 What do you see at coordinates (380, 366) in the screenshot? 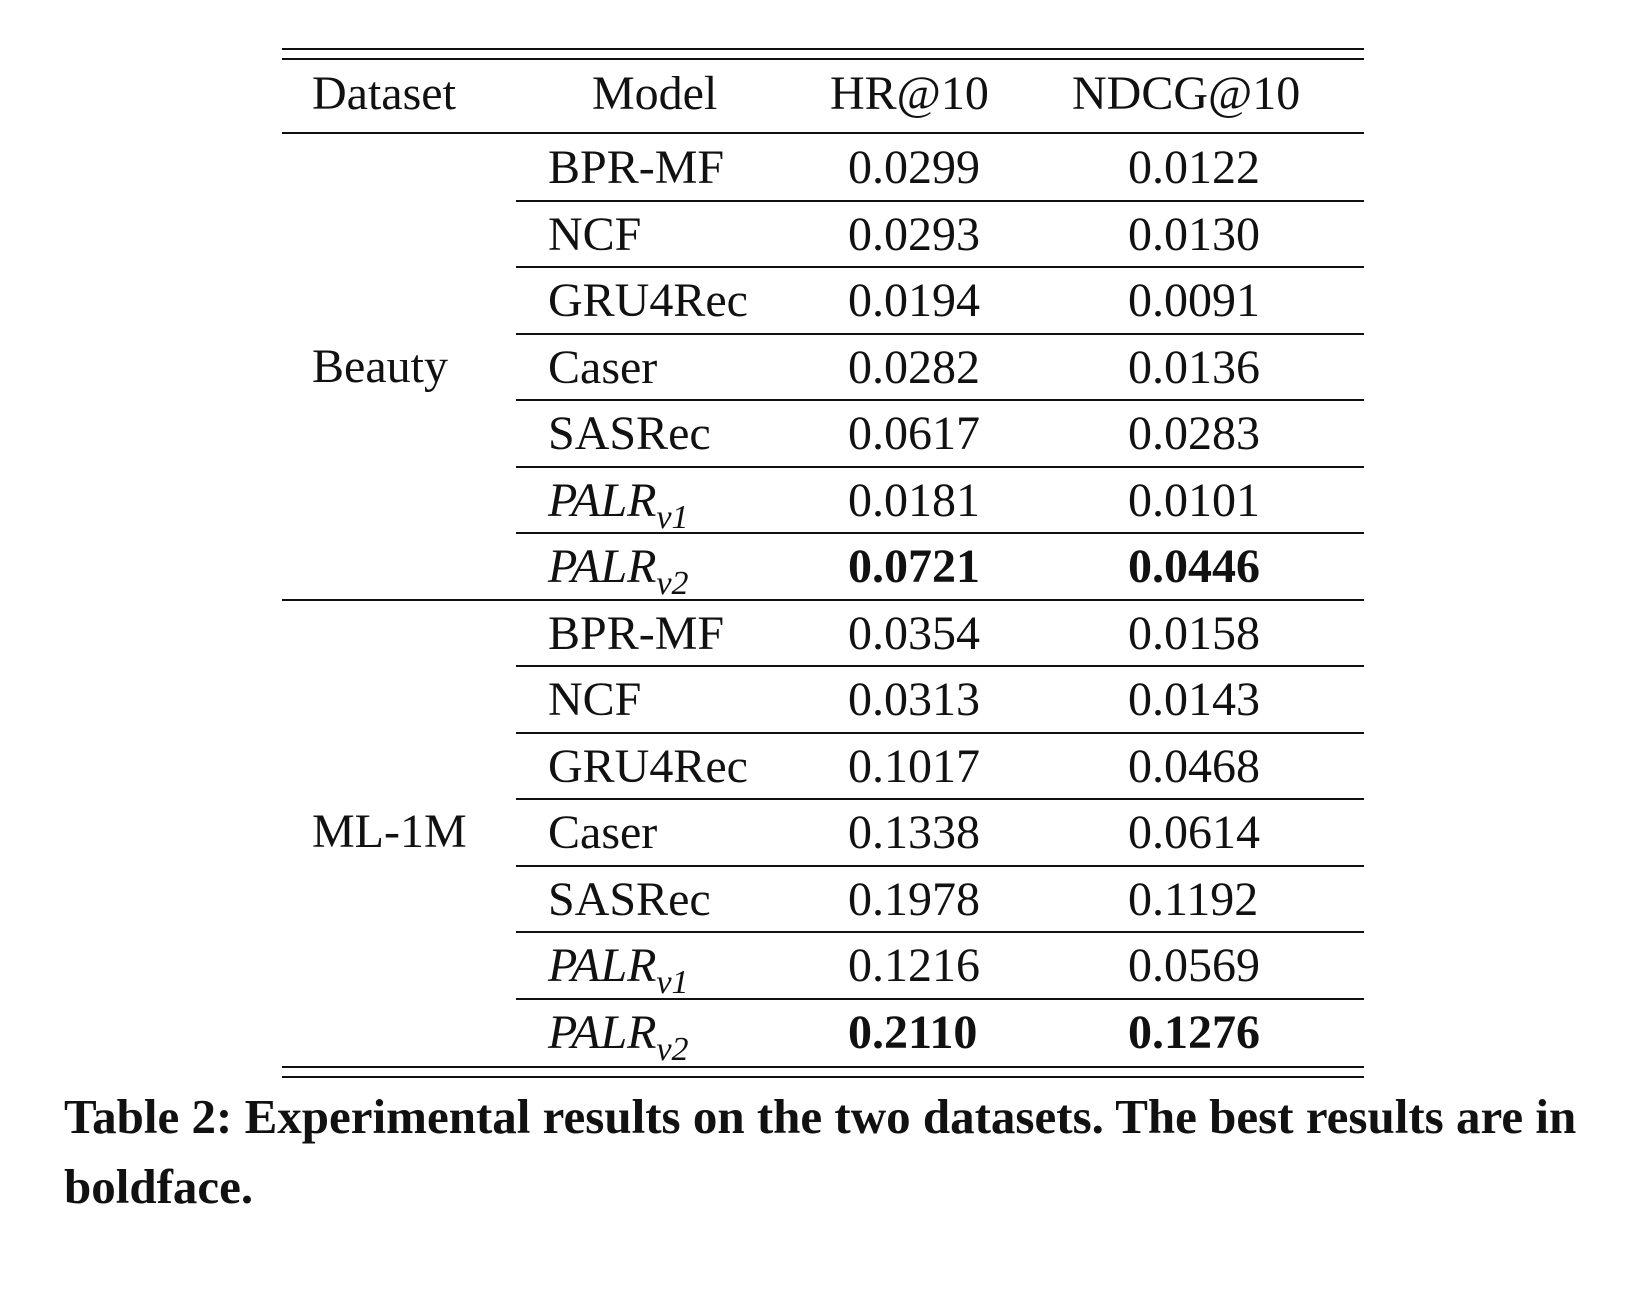
I see `dataset-label: Beauty` at bounding box center [380, 366].